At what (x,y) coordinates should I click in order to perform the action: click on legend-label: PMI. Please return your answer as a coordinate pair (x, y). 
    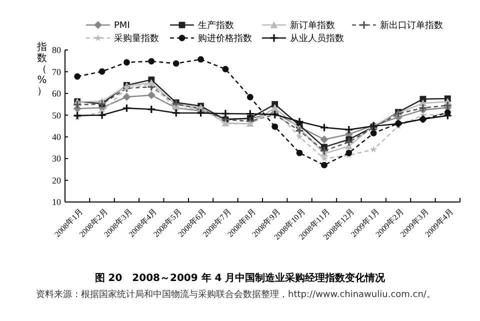
    Looking at the image, I should click on (122, 26).